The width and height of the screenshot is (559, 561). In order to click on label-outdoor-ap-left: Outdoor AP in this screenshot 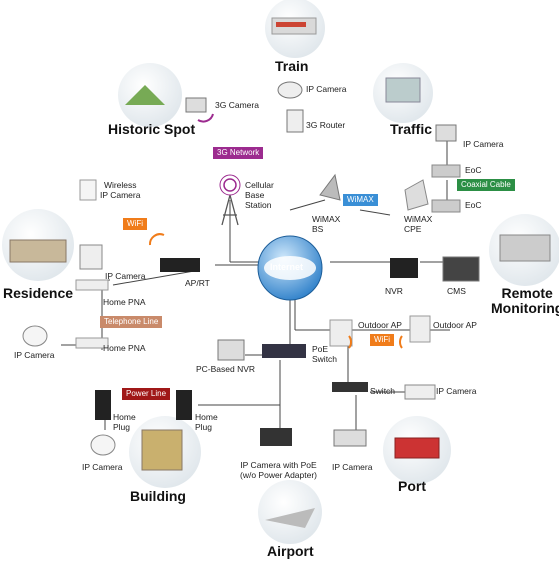, I will do `click(380, 325)`.